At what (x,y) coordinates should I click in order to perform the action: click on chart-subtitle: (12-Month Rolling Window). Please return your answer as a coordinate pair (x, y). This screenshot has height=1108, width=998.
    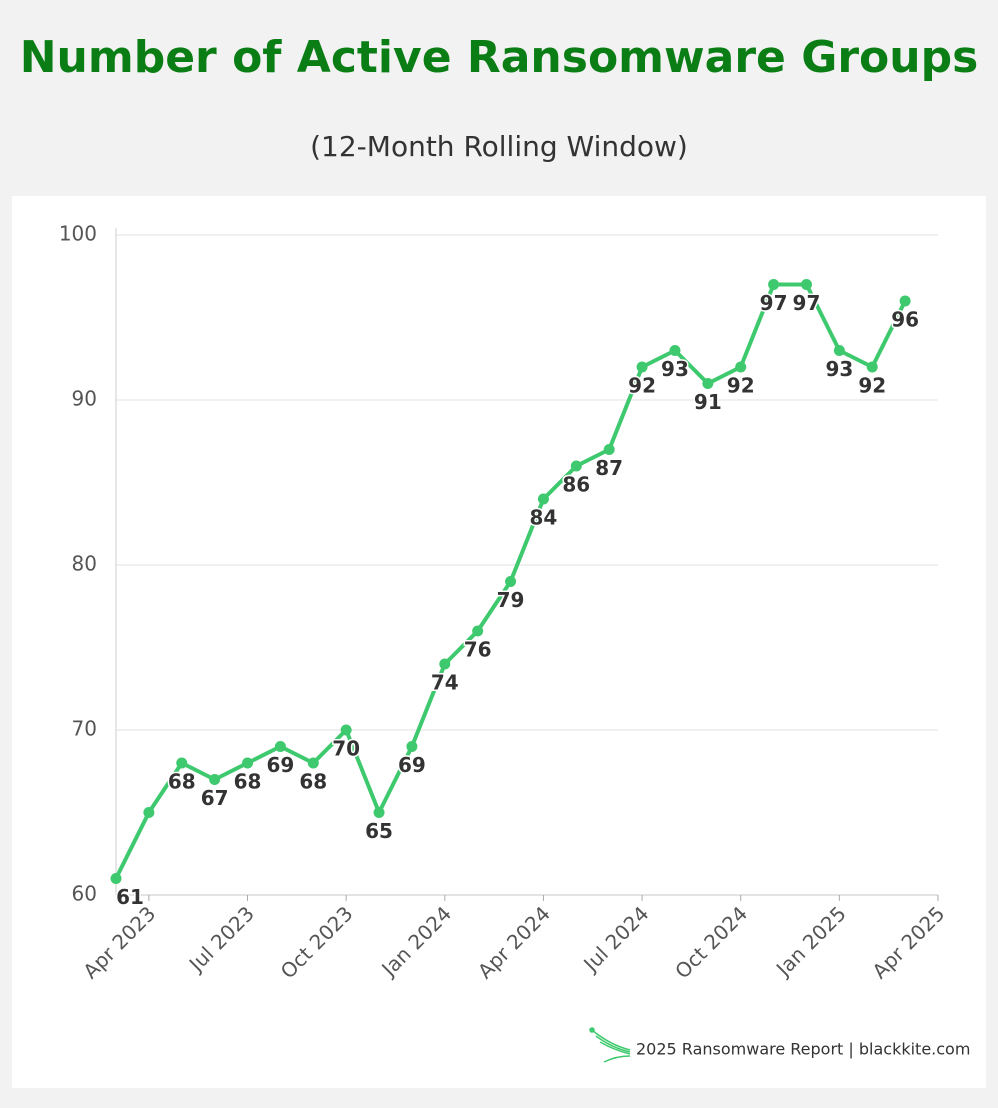
    Looking at the image, I should click on (499, 146).